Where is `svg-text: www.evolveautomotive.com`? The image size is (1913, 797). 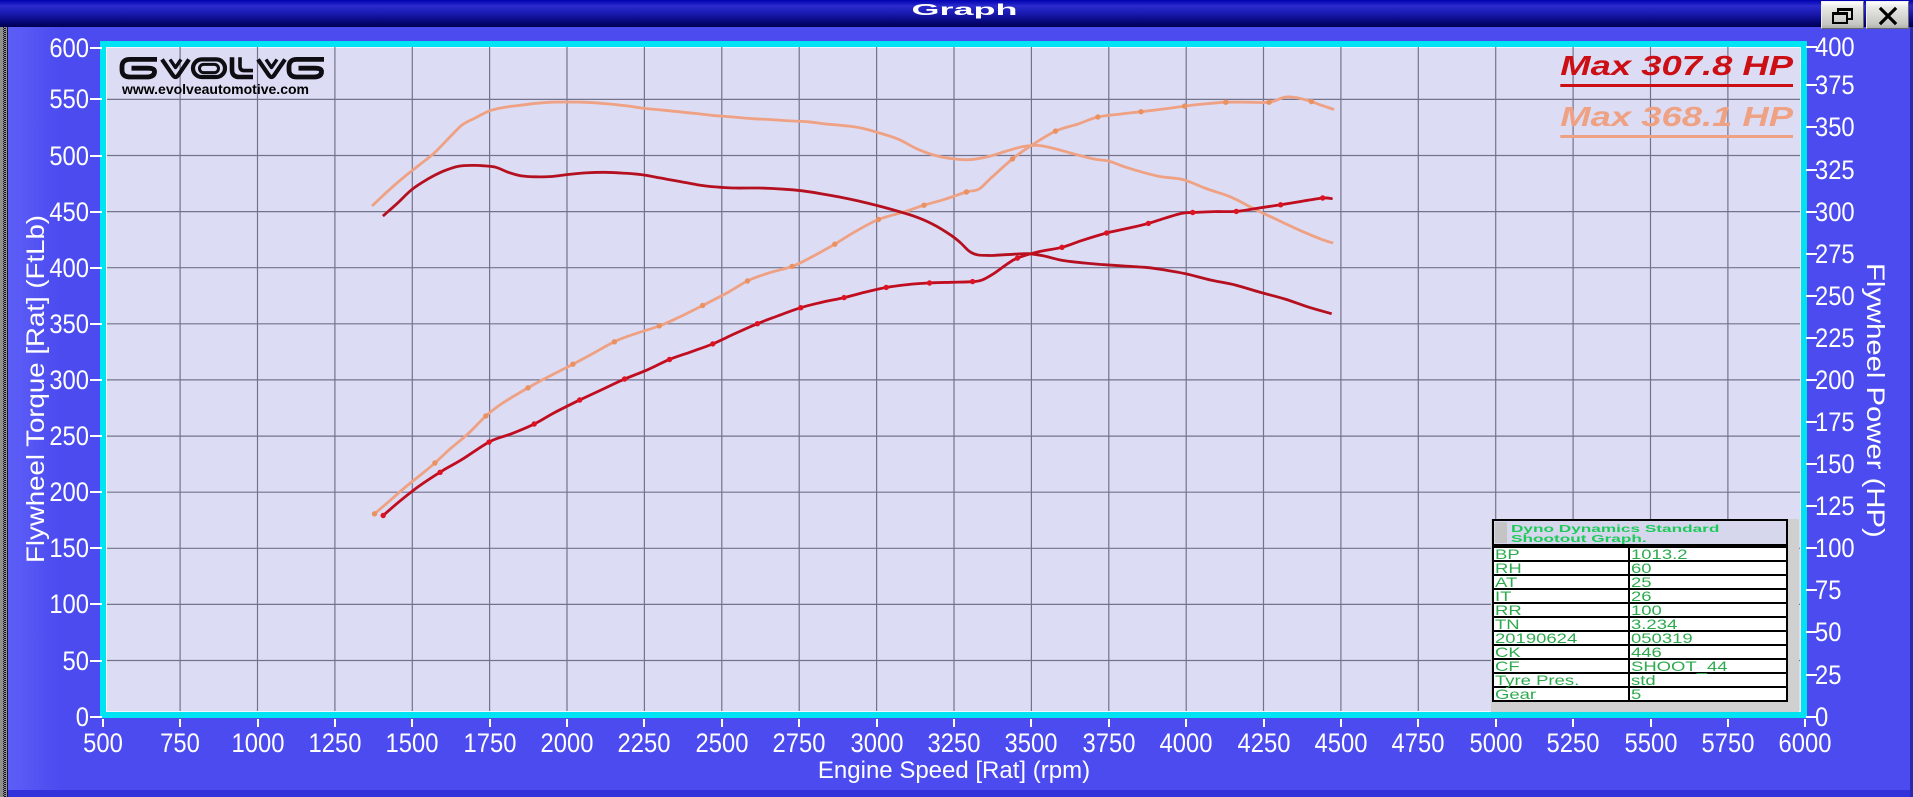
svg-text: www.evolveautomotive.com is located at coordinates (215, 89).